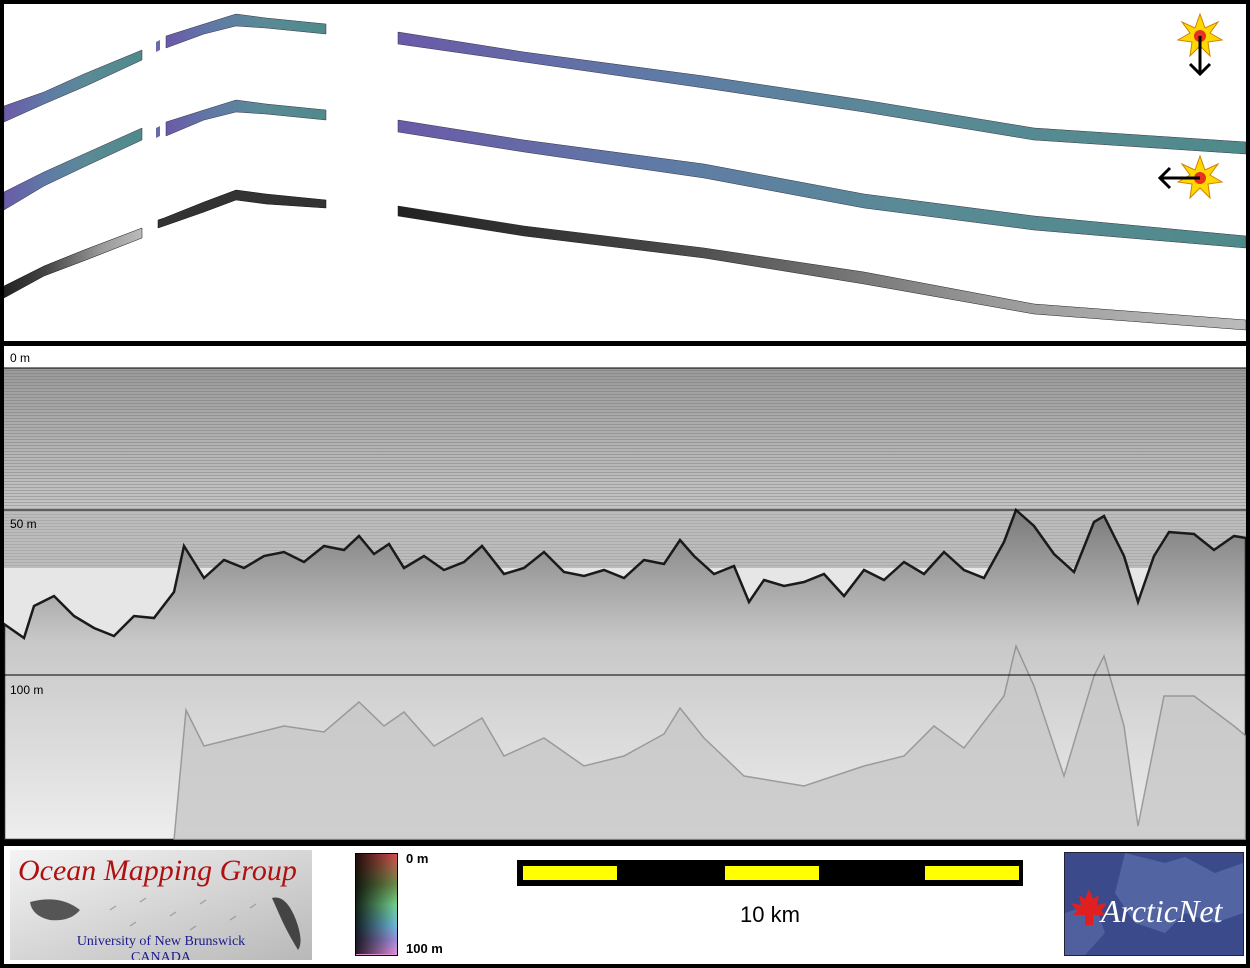 This screenshot has height=968, width=1250. What do you see at coordinates (424, 948) in the screenshot?
I see `colorbar-bottom-label: 100 m` at bounding box center [424, 948].